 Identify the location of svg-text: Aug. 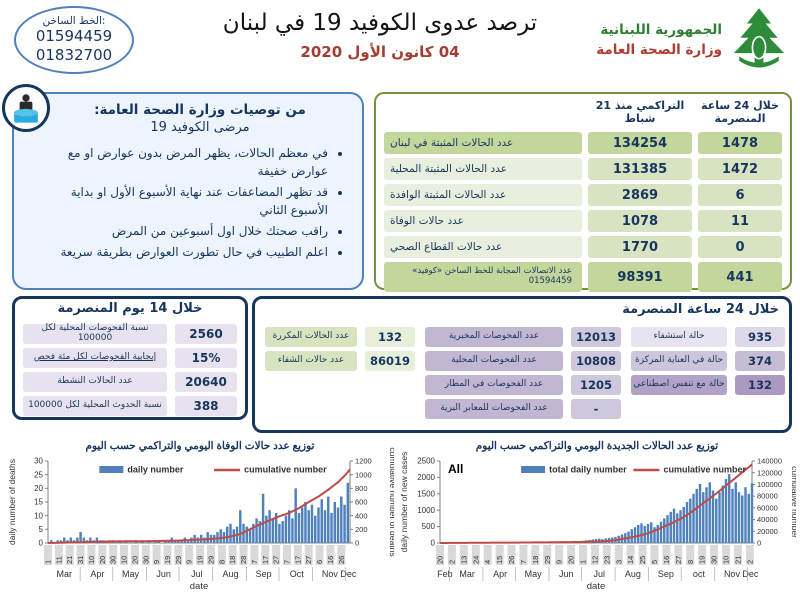
(633, 574).